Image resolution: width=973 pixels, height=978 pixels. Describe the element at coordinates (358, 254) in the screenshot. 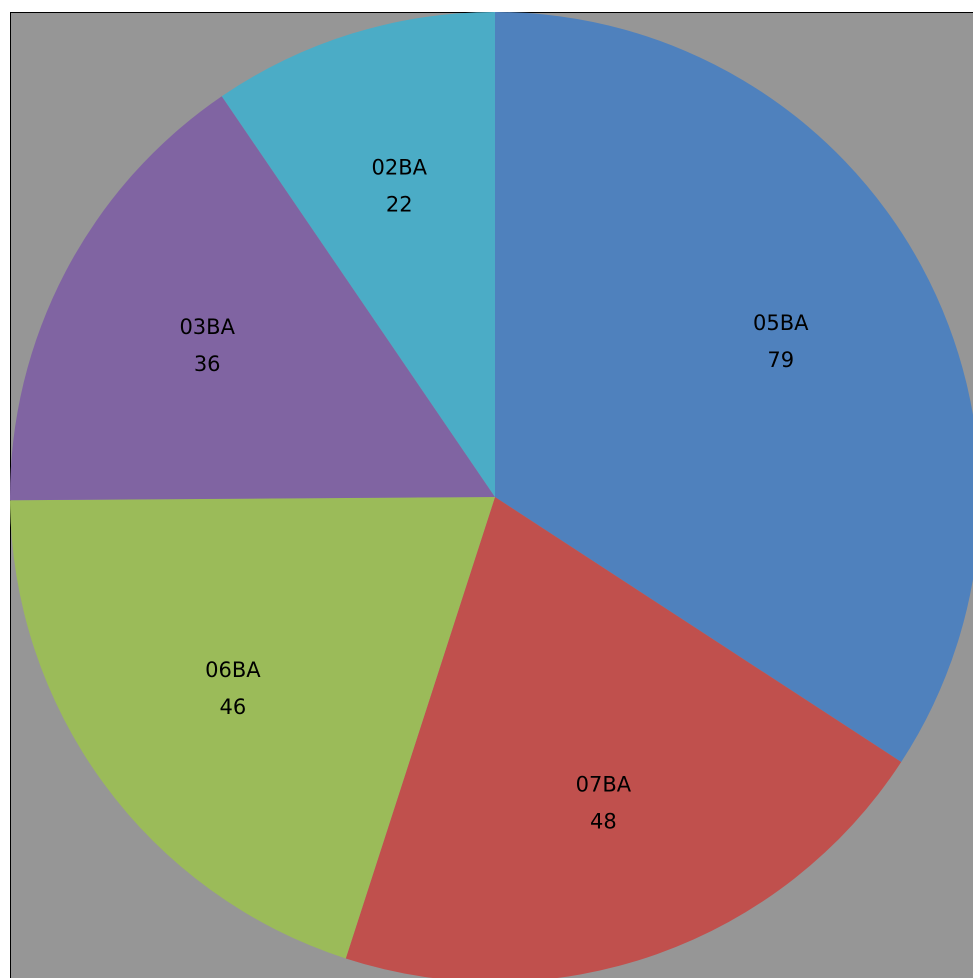

I see `pie-slice` at that location.